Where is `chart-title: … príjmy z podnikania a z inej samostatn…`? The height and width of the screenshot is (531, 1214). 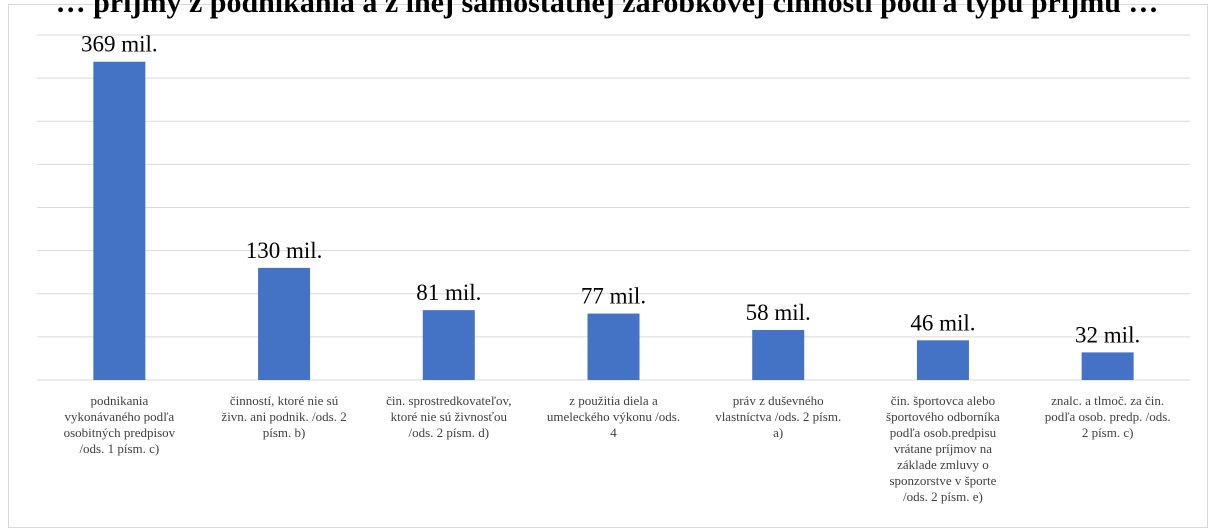
chart-title: … príjmy z podnikania a z inej samostatn… is located at coordinates (607, 9).